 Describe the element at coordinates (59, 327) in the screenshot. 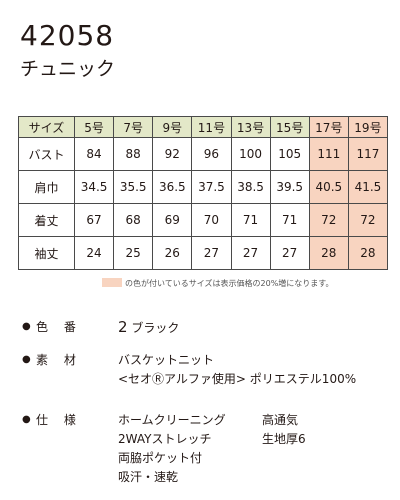

I see `spec-label: 色 番` at that location.